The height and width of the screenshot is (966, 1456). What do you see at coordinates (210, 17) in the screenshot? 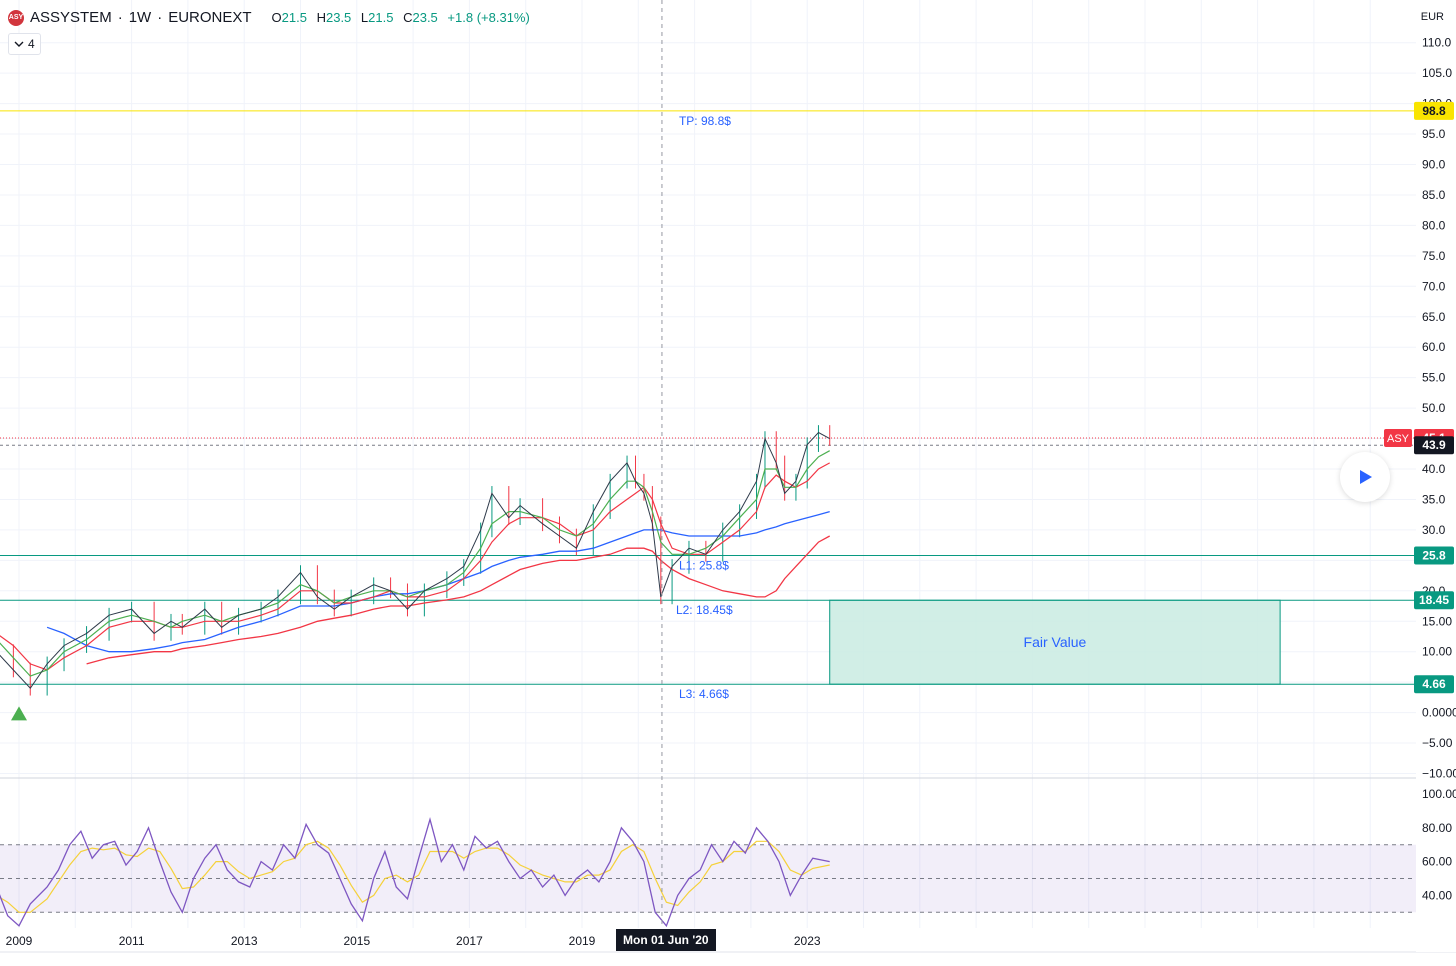
I see `exchange: EURONEXT` at bounding box center [210, 17].